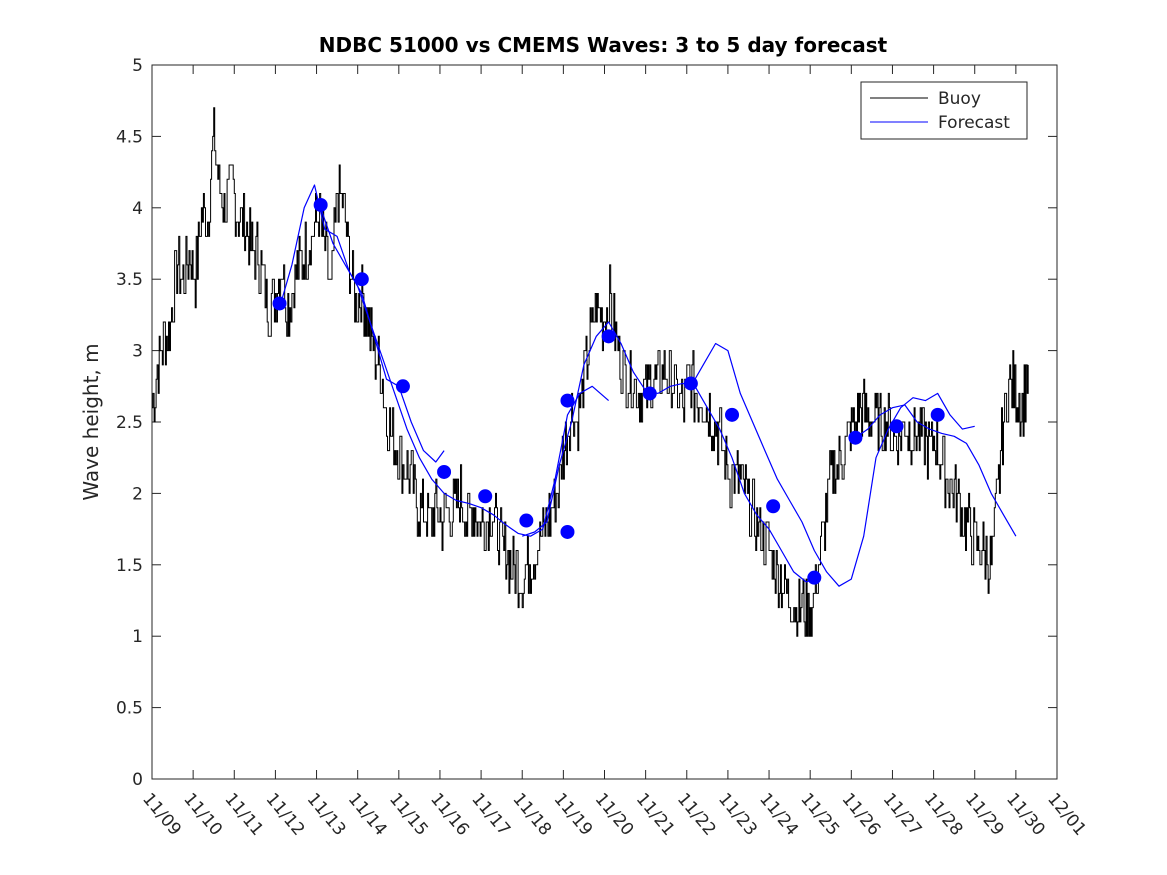 The image size is (1167, 875). Describe the element at coordinates (129, 423) in the screenshot. I see `y-tick-label: 2.5` at that location.